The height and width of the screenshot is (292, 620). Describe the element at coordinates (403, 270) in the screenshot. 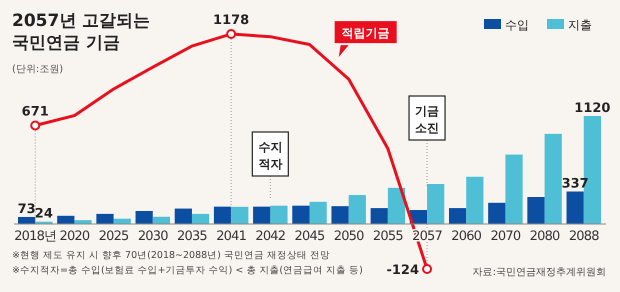

I see `data-label: -124` at that location.